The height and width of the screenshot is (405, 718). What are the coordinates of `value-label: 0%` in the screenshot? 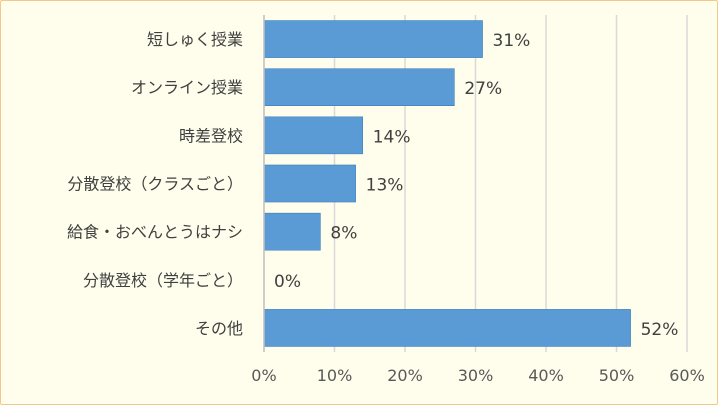 It's located at (287, 282).